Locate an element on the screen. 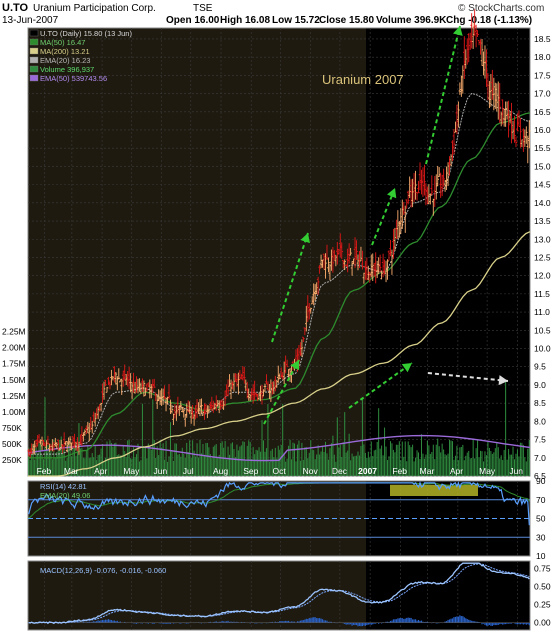  price-tick-label: 7.0 is located at coordinates (540, 458).